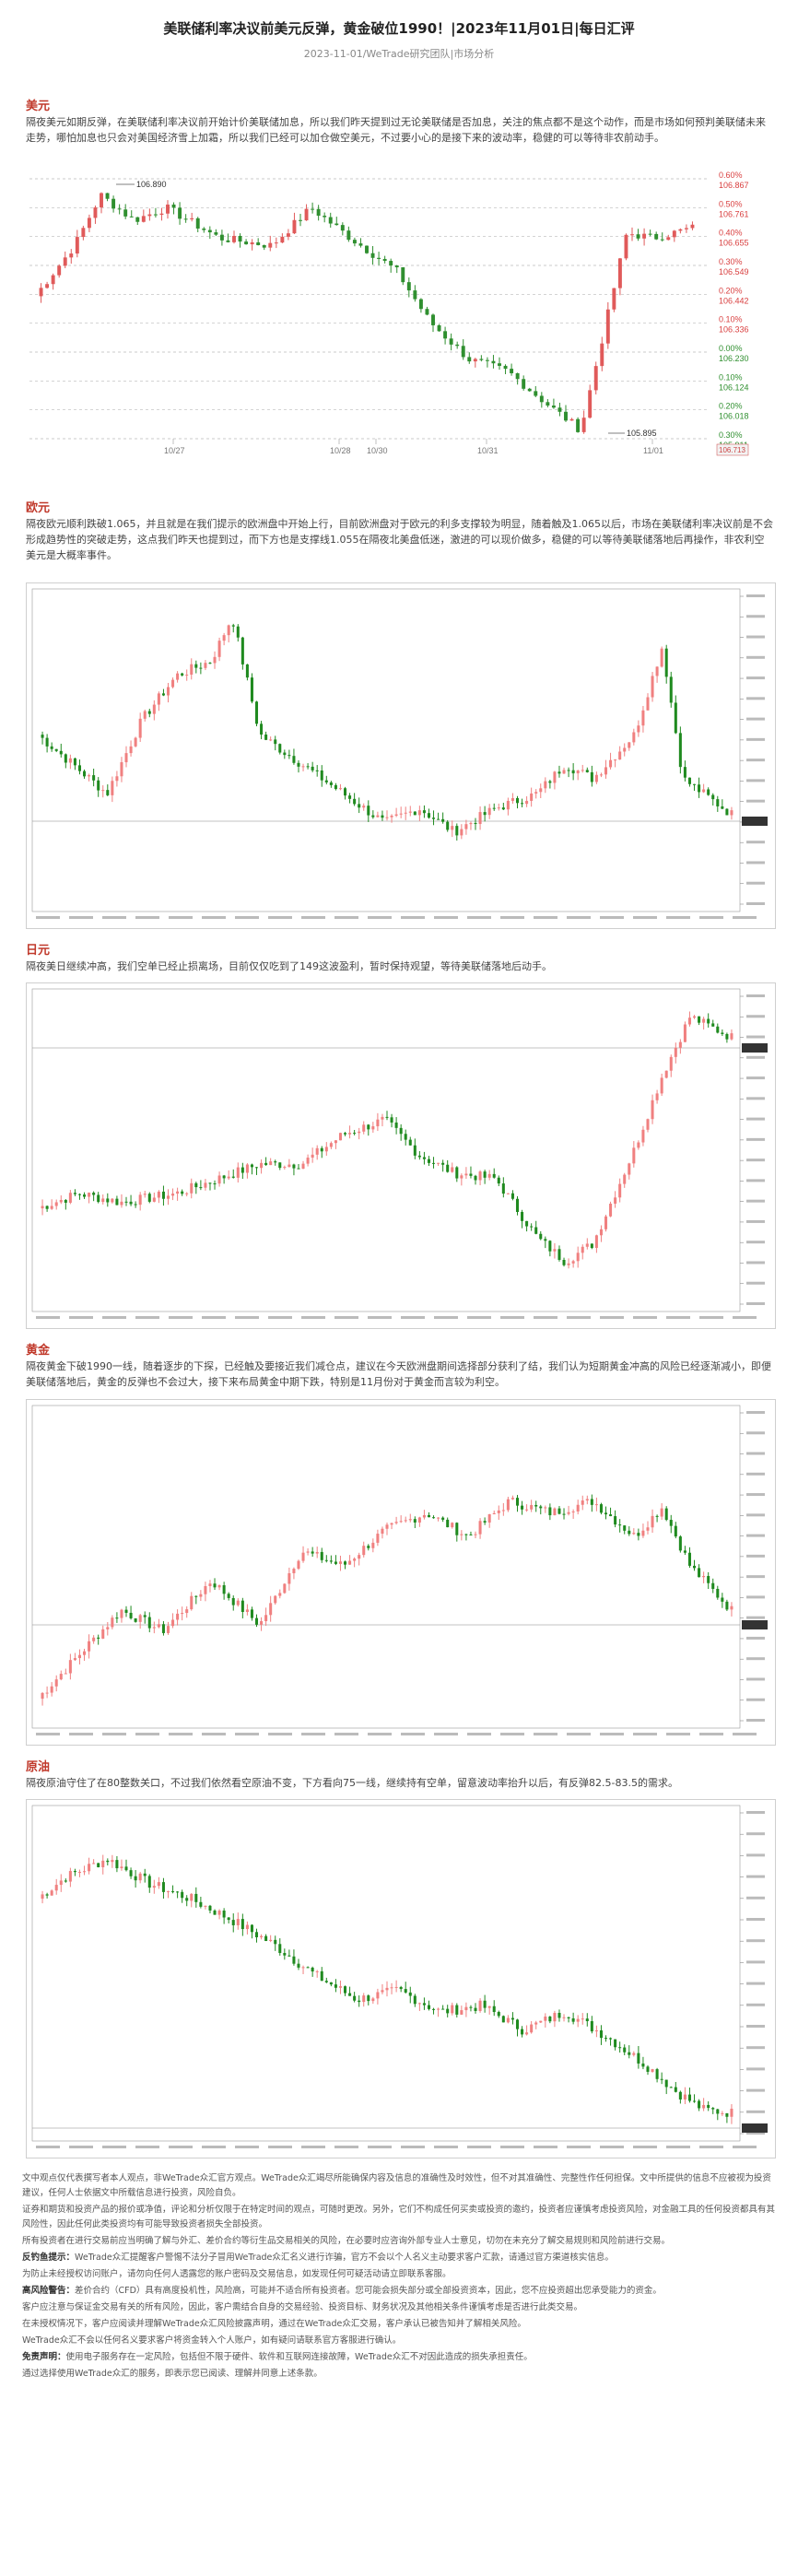 The height and width of the screenshot is (2576, 798). What do you see at coordinates (734, 213) in the screenshot?
I see `scale-price-label: 106.761` at bounding box center [734, 213].